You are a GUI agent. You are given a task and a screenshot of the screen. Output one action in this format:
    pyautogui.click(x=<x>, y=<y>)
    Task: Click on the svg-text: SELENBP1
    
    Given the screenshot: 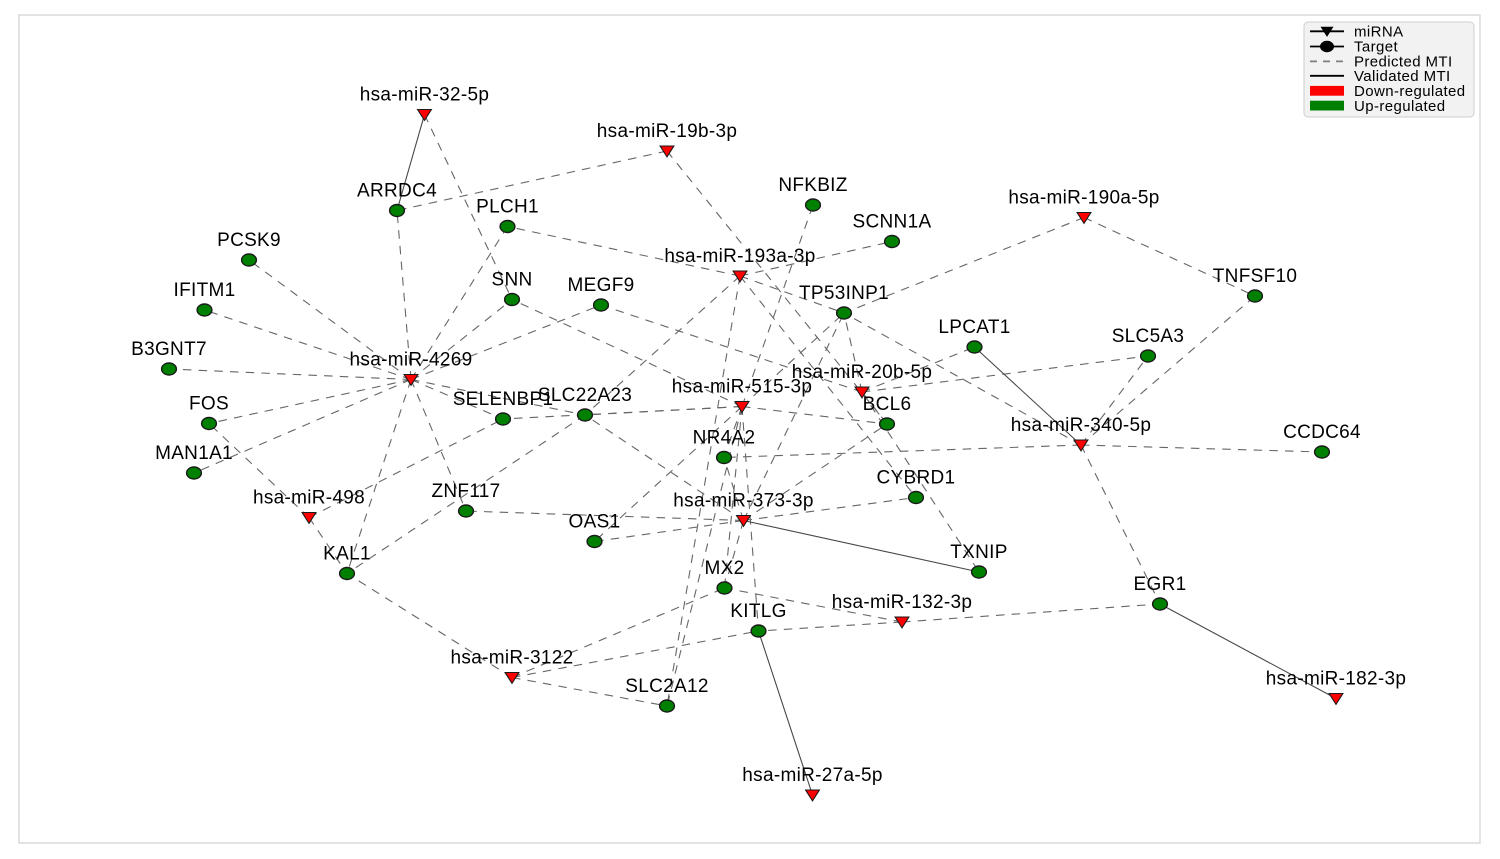 What is the action you would take?
    pyautogui.click(x=503, y=399)
    